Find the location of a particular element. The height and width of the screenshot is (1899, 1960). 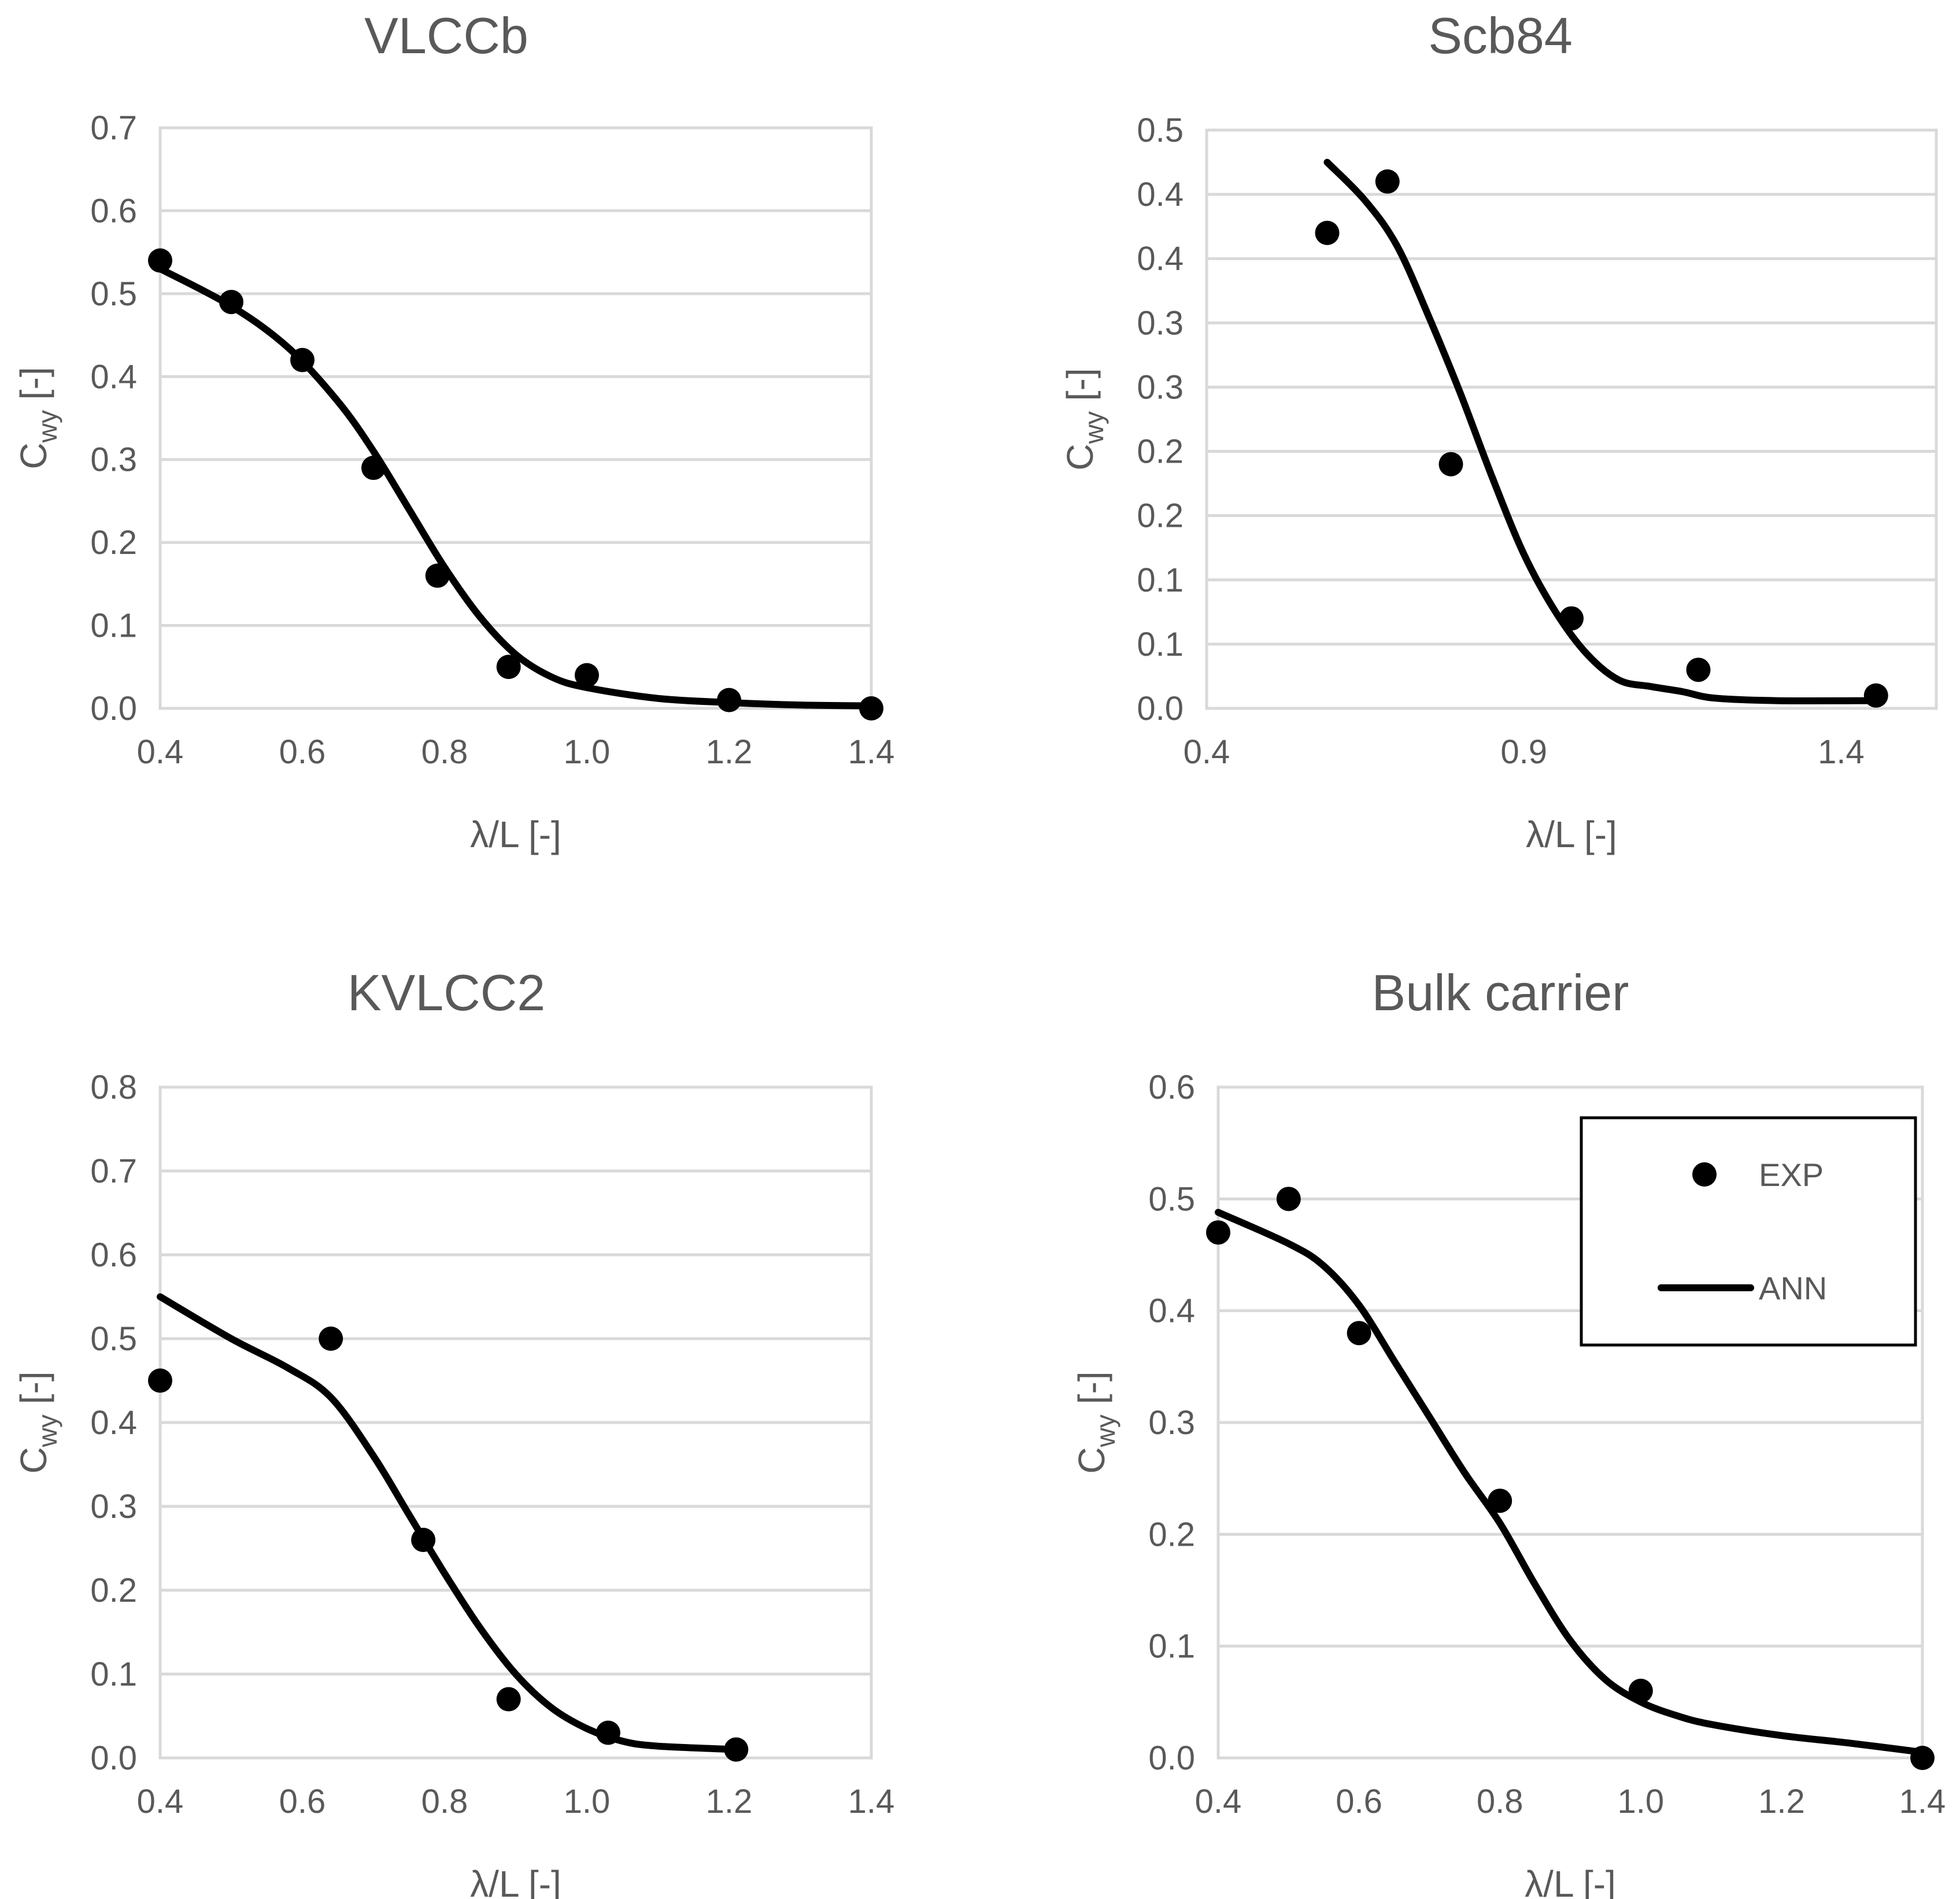

x-tick-label: 0.9 is located at coordinates (1523, 752).